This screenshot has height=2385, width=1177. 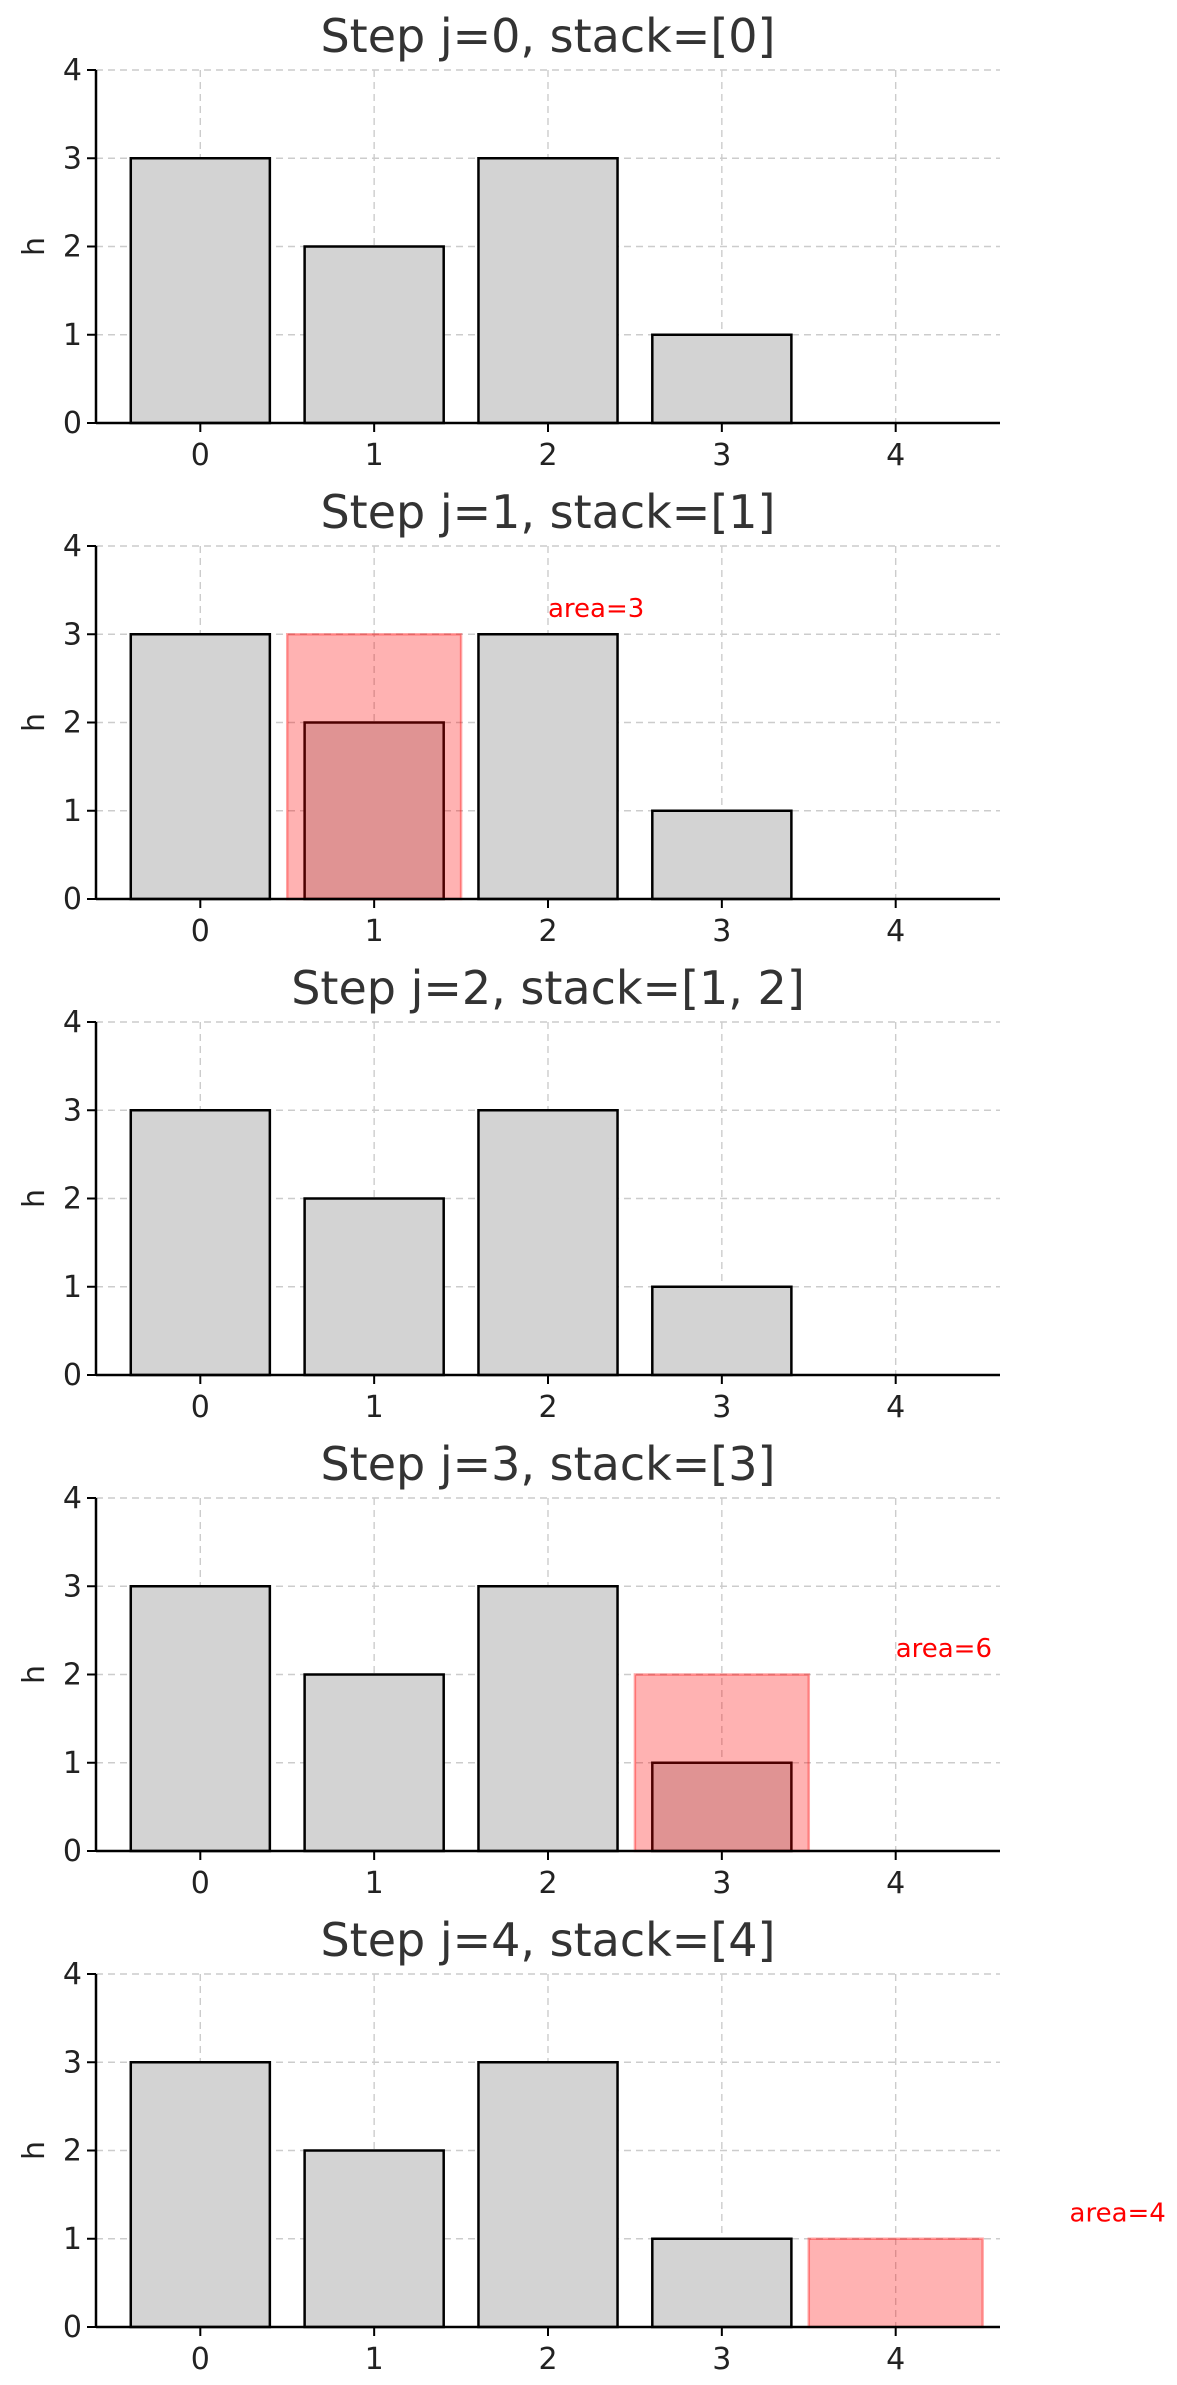 What do you see at coordinates (547, 512) in the screenshot?
I see `chart-title: Step j=1, stack=[1]` at bounding box center [547, 512].